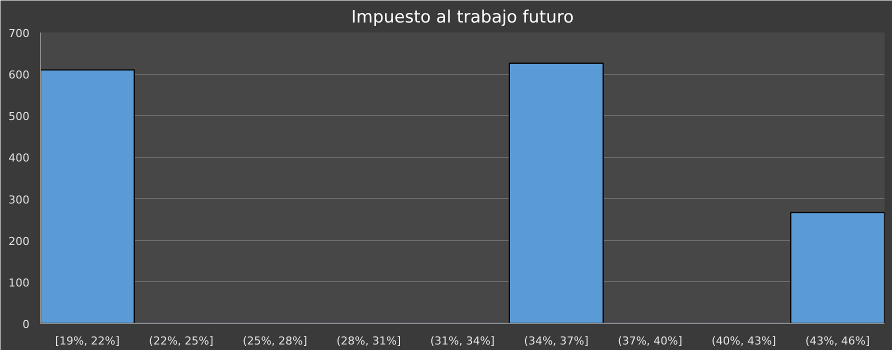  Describe the element at coordinates (368, 341) in the screenshot. I see `x-tick-label: (28%, 31%]` at that location.